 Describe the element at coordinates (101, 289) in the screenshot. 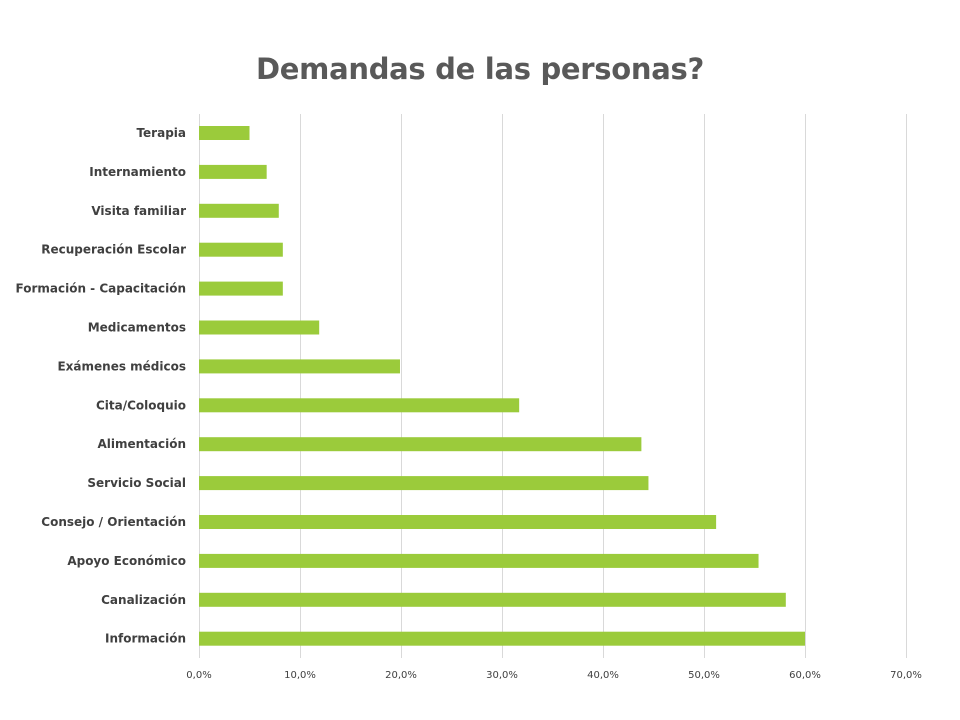

I see `category-label-4: Formación - Capacitación` at that location.